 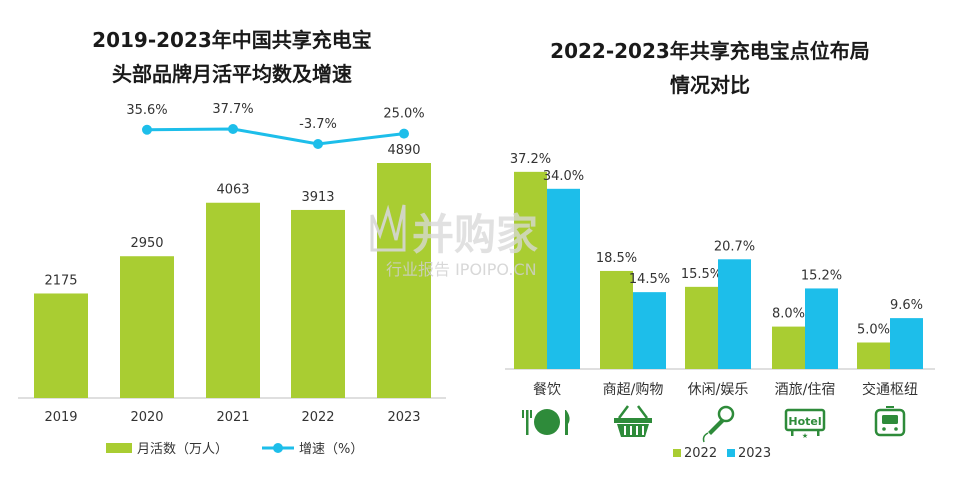 I want to click on bar-value-label: 2950, so click(x=146, y=243).